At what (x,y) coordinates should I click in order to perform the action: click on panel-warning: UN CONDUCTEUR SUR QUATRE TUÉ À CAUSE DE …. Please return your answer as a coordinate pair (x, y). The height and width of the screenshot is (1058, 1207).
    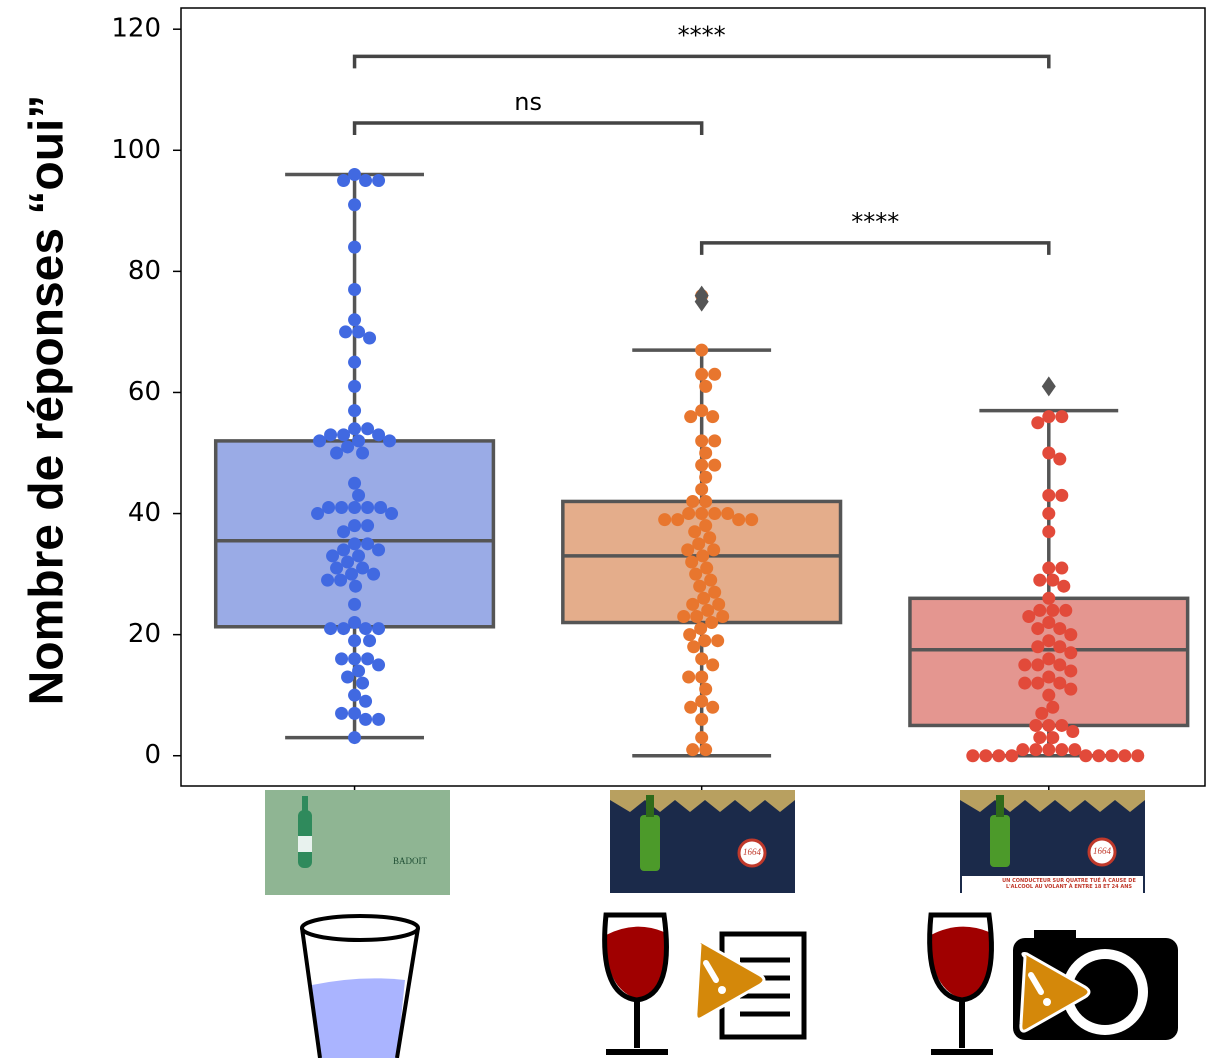
    Looking at the image, I should click on (1069, 884).